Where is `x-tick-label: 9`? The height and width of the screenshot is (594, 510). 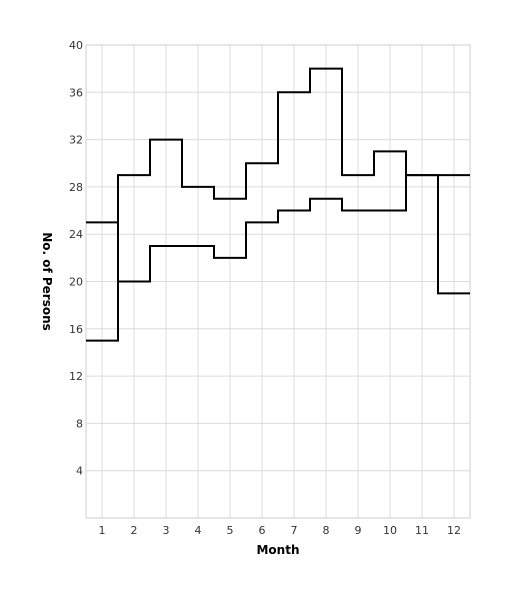 x-tick-label: 9 is located at coordinates (358, 530).